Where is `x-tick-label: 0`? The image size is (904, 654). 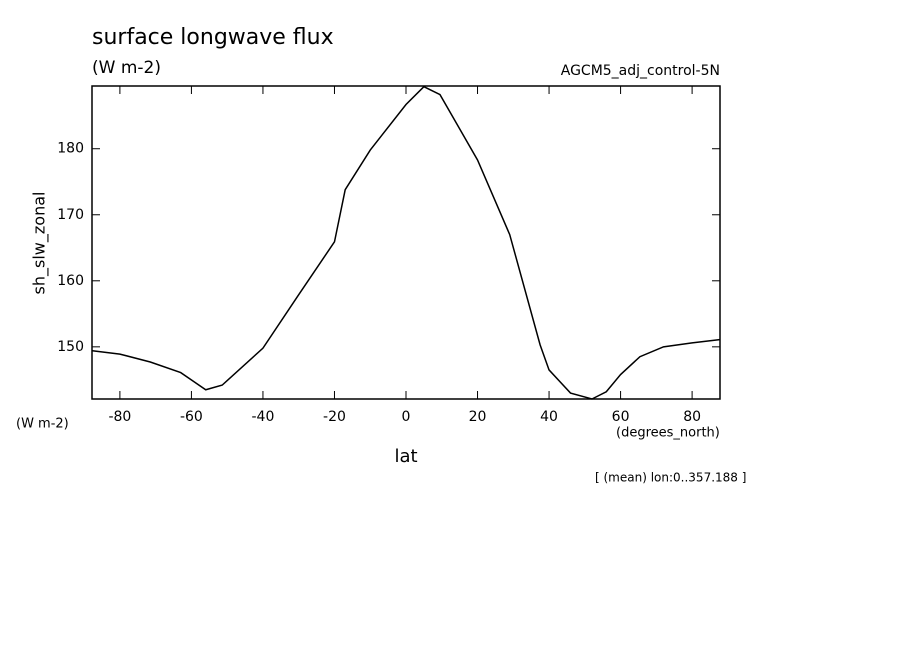
x-tick-label: 0 is located at coordinates (406, 417).